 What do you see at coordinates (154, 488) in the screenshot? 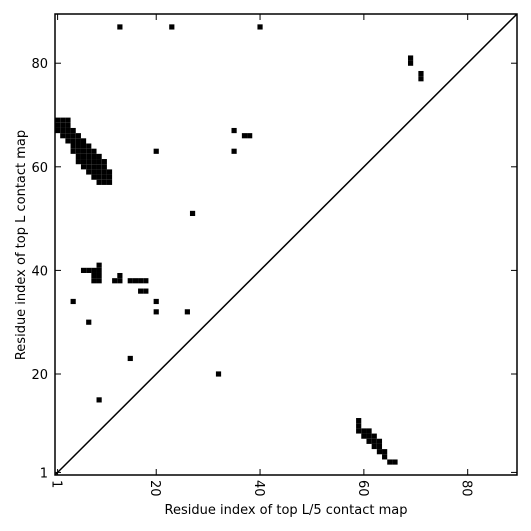
I see `x-tick-label: 20` at bounding box center [154, 488].